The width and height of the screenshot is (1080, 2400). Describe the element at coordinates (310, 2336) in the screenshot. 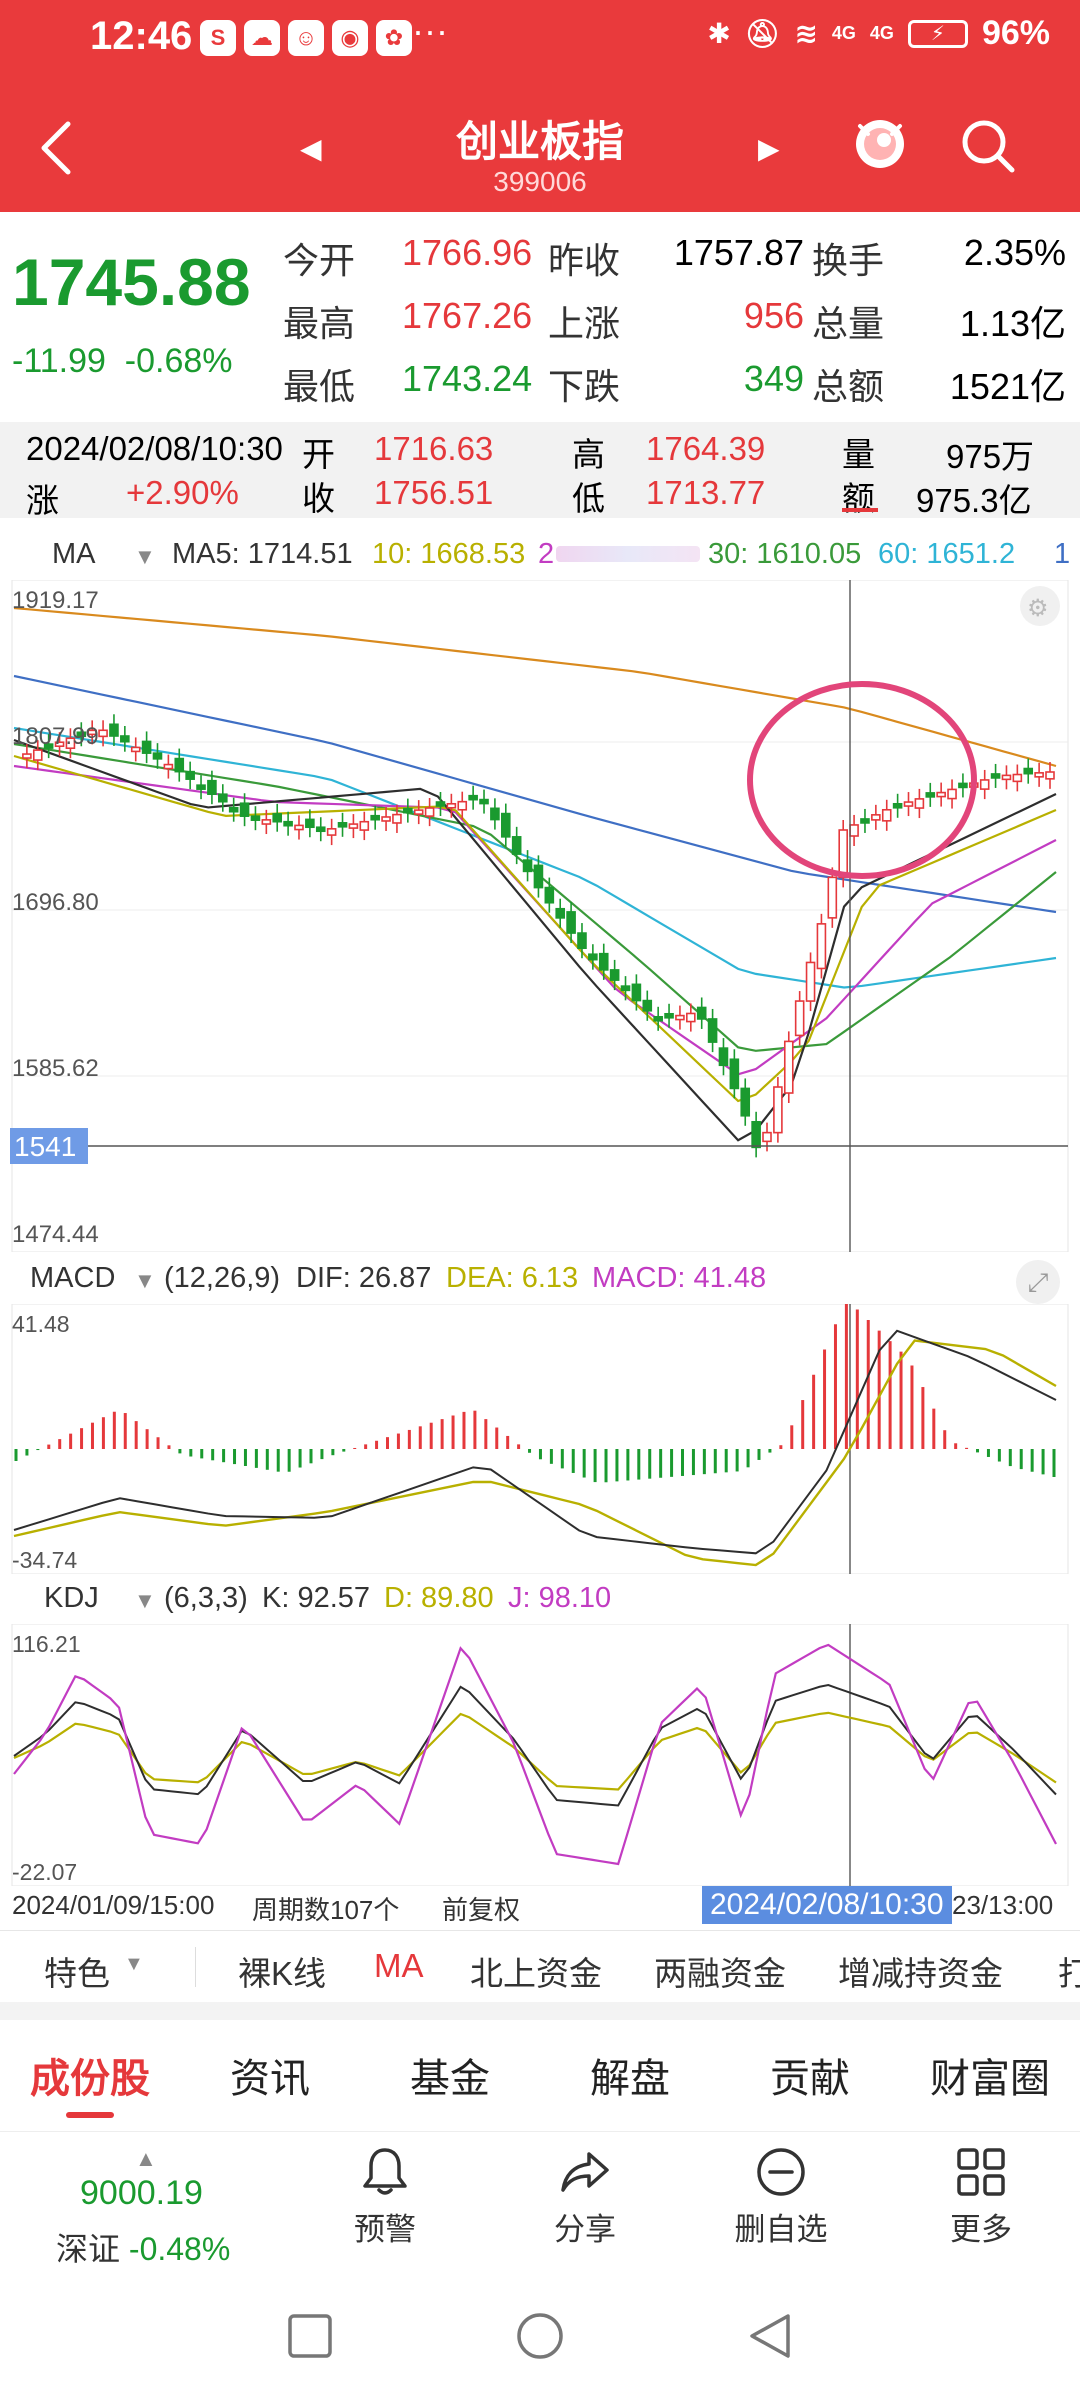

I see `recent-apps-icon` at that location.